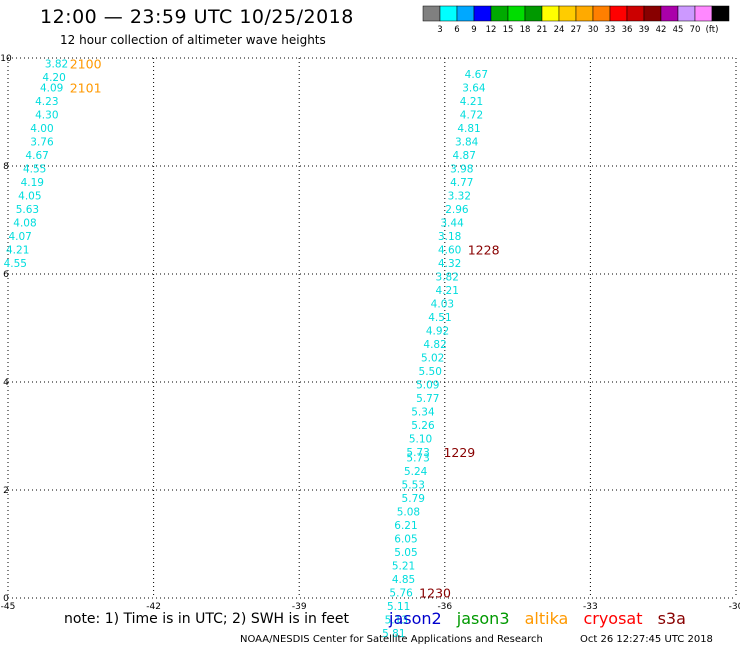 The height and width of the screenshot is (650, 740). Describe the element at coordinates (434, 345) in the screenshot. I see `wave-height-point: 4.82` at that location.